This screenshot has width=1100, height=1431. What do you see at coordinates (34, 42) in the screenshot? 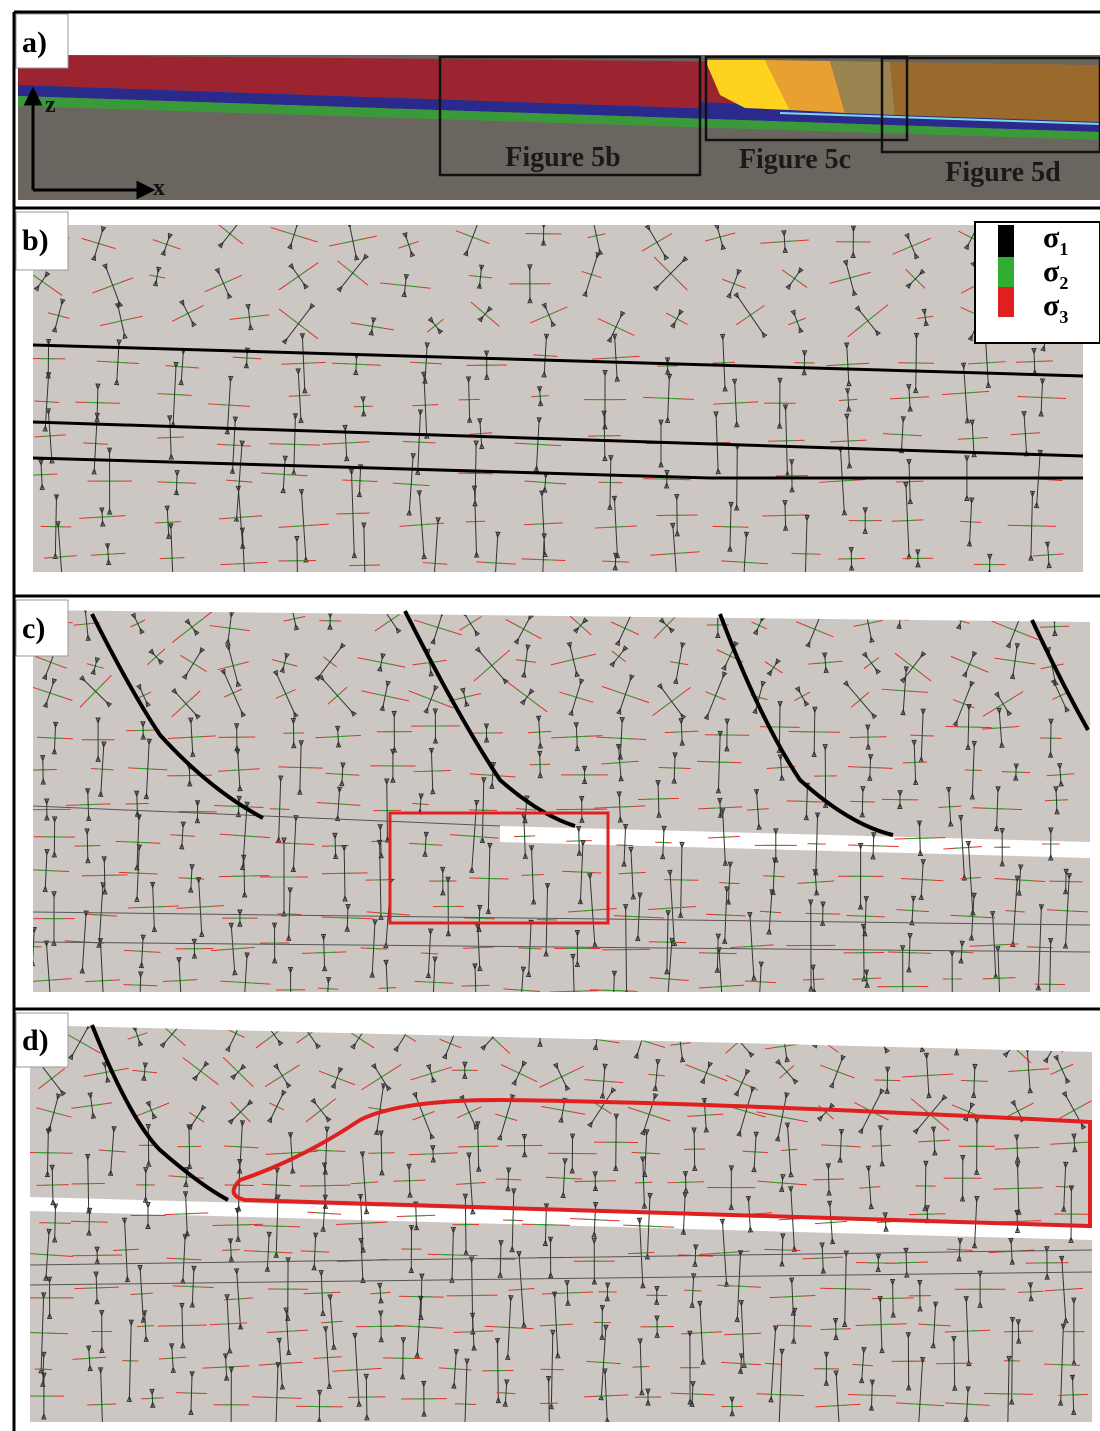
I see `panel-label: a)` at bounding box center [34, 42].